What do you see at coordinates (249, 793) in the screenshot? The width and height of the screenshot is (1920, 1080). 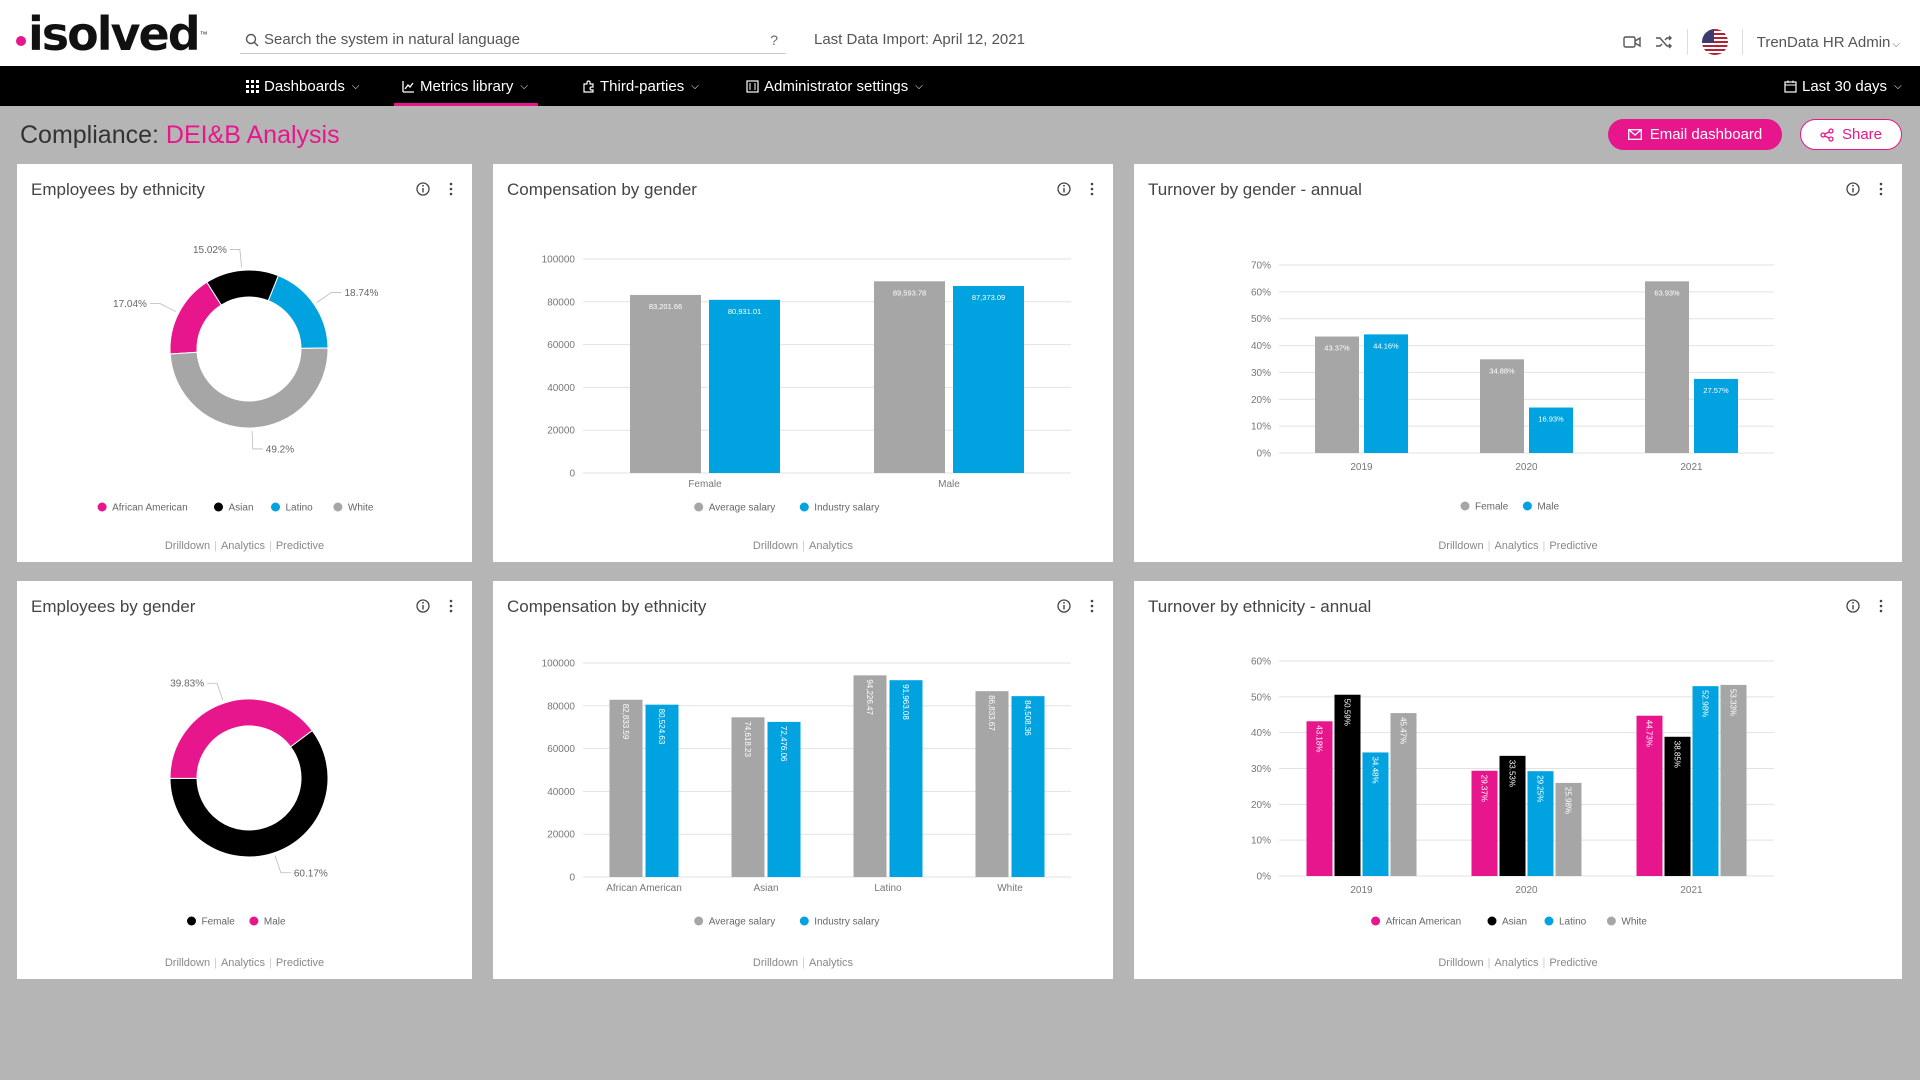 I see `slice-female` at bounding box center [249, 793].